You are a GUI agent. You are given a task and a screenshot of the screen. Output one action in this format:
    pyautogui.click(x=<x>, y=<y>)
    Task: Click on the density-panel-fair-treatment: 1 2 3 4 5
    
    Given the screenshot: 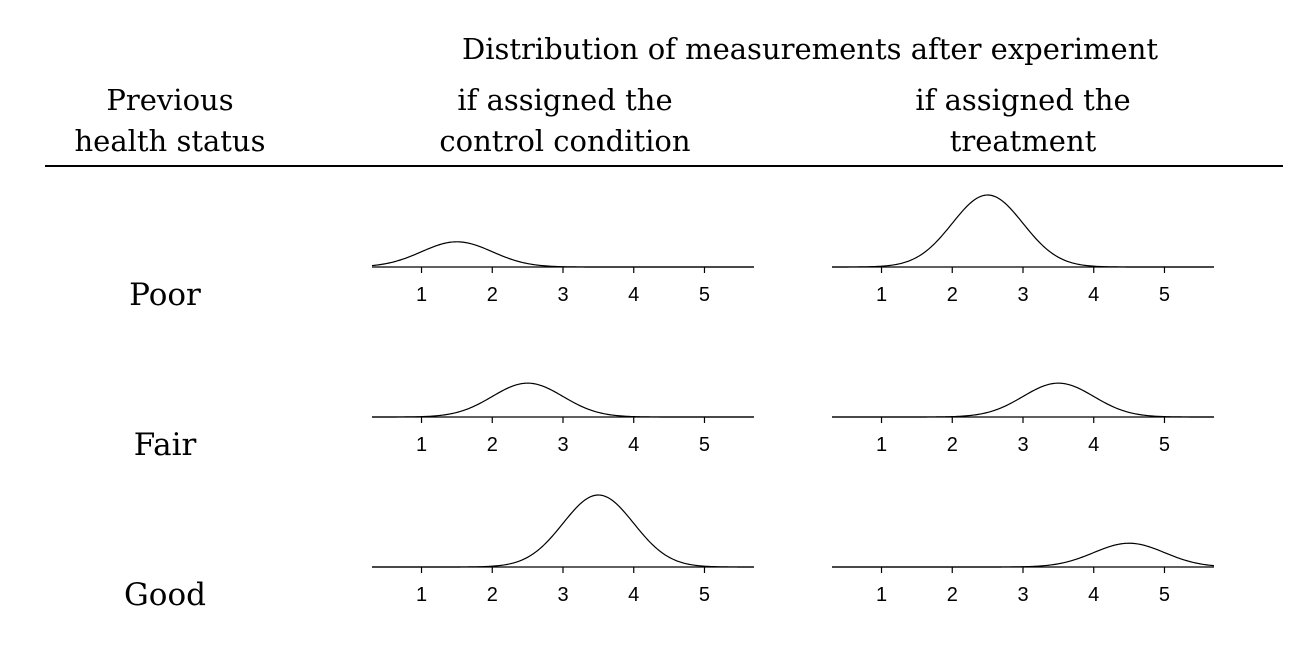 What is the action you would take?
    pyautogui.click(x=1023, y=419)
    